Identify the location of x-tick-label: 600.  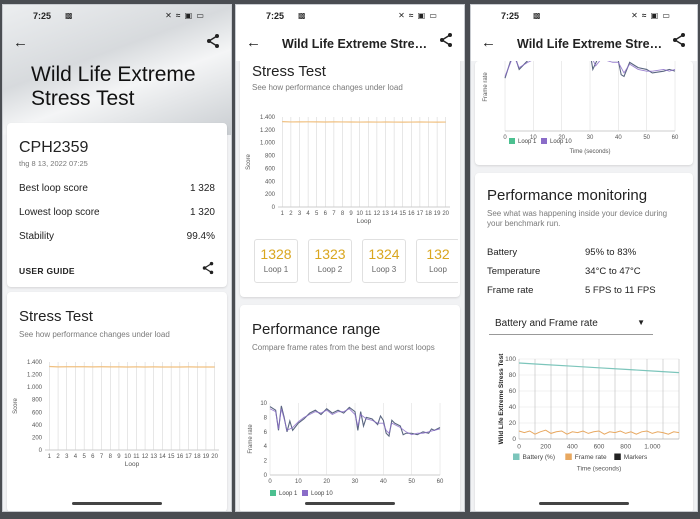
(599, 447).